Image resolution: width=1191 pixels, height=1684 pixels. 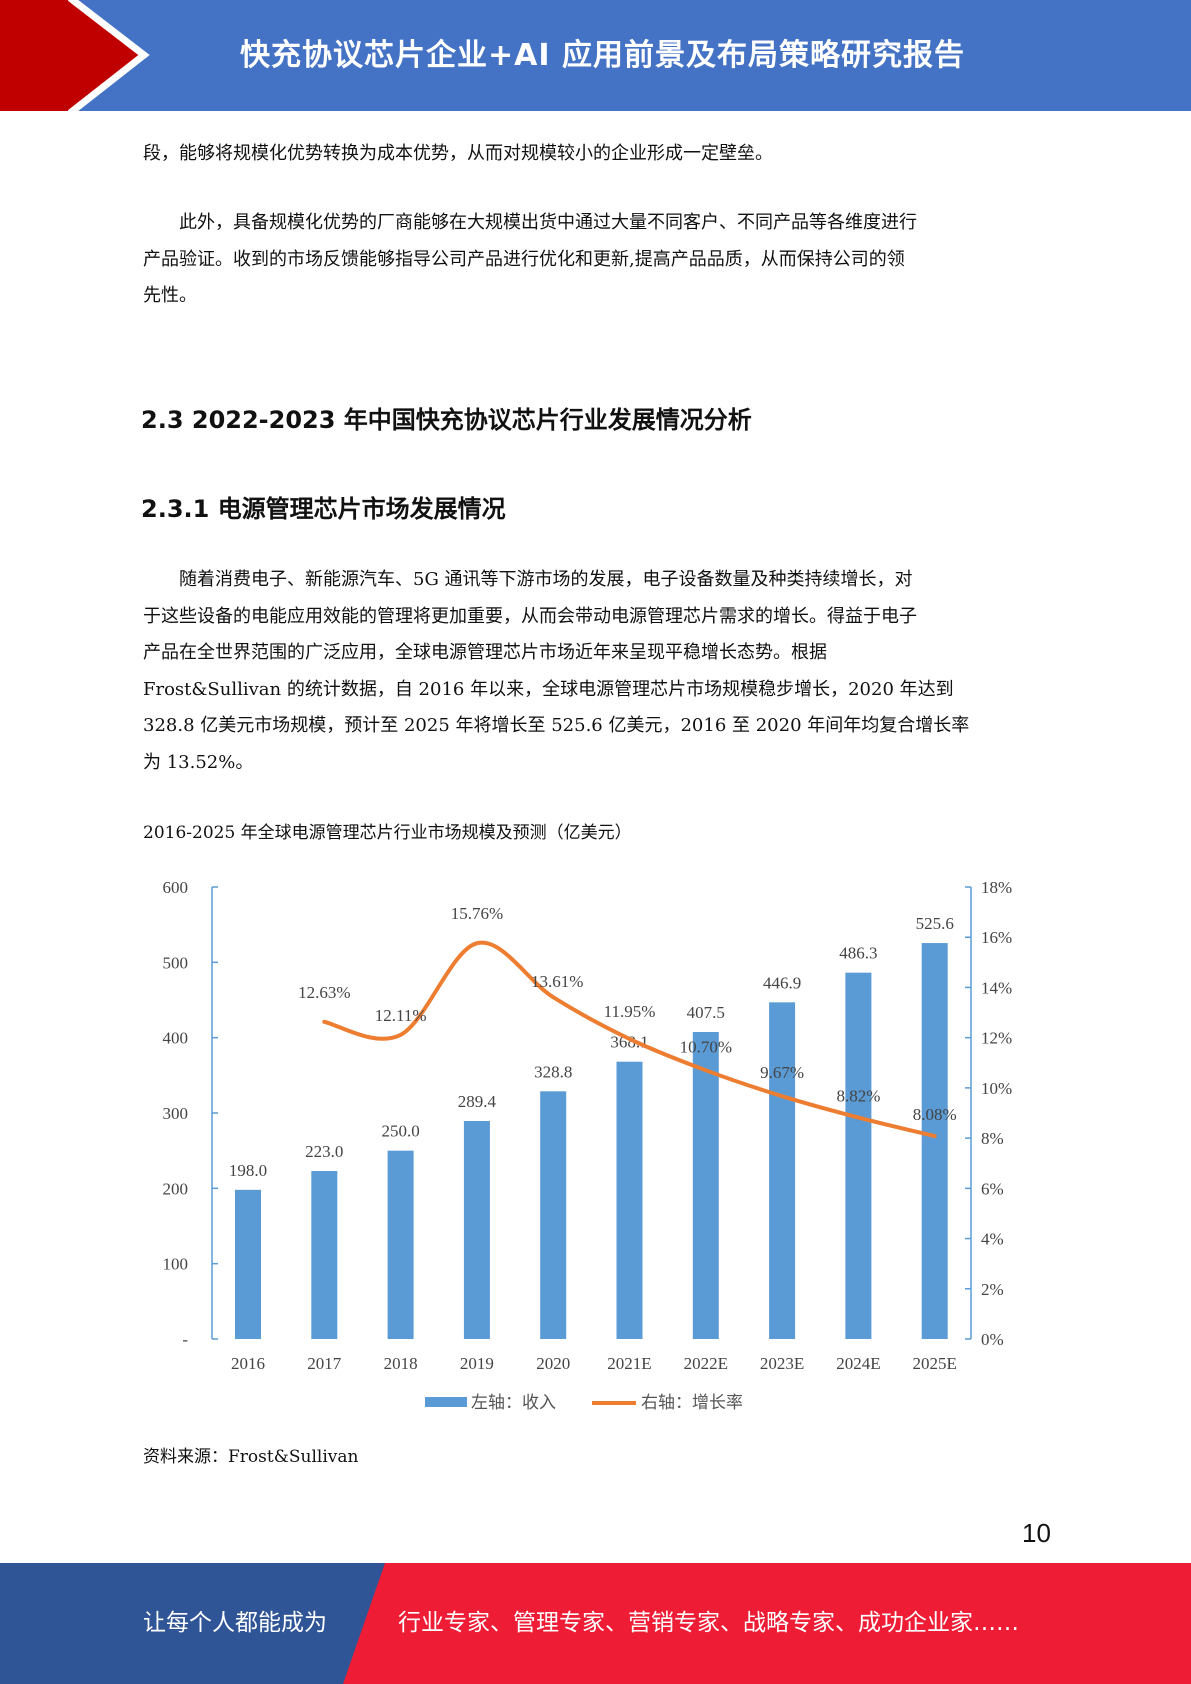 I want to click on x-axis-tick-label: 2023E, so click(x=782, y=1363).